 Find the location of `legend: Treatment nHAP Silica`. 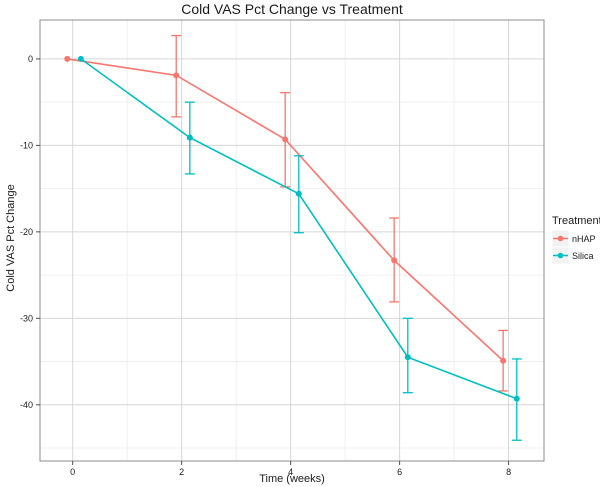

legend: Treatment nHAP Silica is located at coordinates (575, 240).